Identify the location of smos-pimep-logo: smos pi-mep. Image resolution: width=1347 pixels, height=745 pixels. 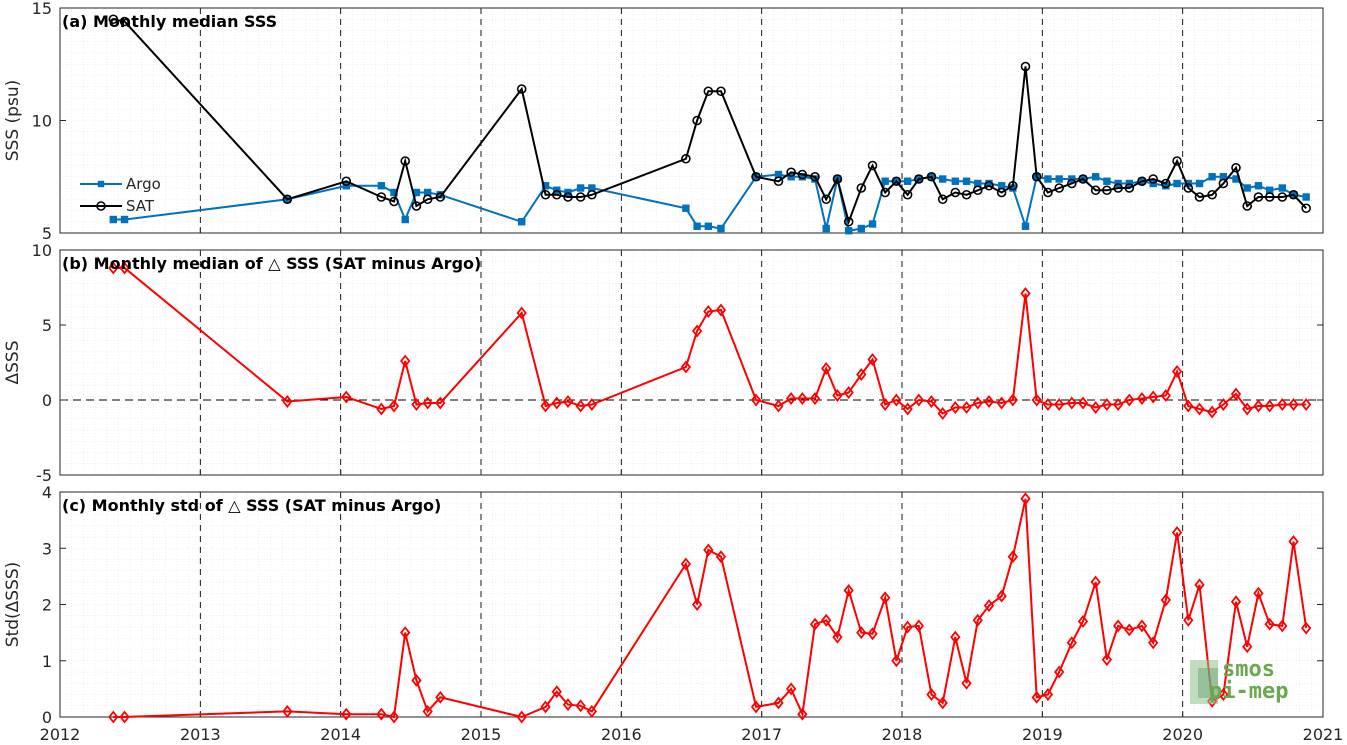
(1239, 680).